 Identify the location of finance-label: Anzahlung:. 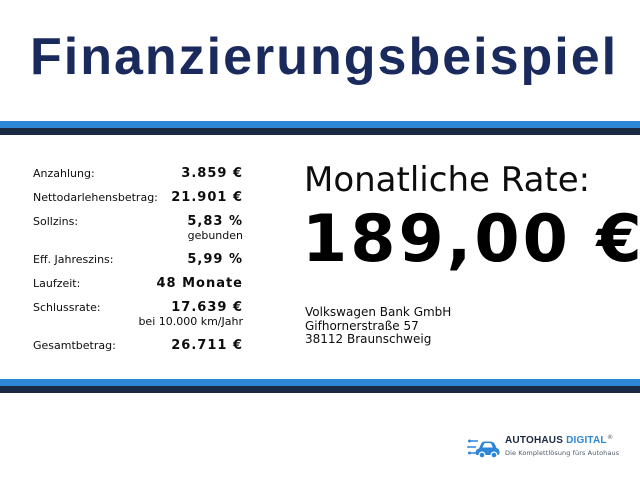
(64, 173).